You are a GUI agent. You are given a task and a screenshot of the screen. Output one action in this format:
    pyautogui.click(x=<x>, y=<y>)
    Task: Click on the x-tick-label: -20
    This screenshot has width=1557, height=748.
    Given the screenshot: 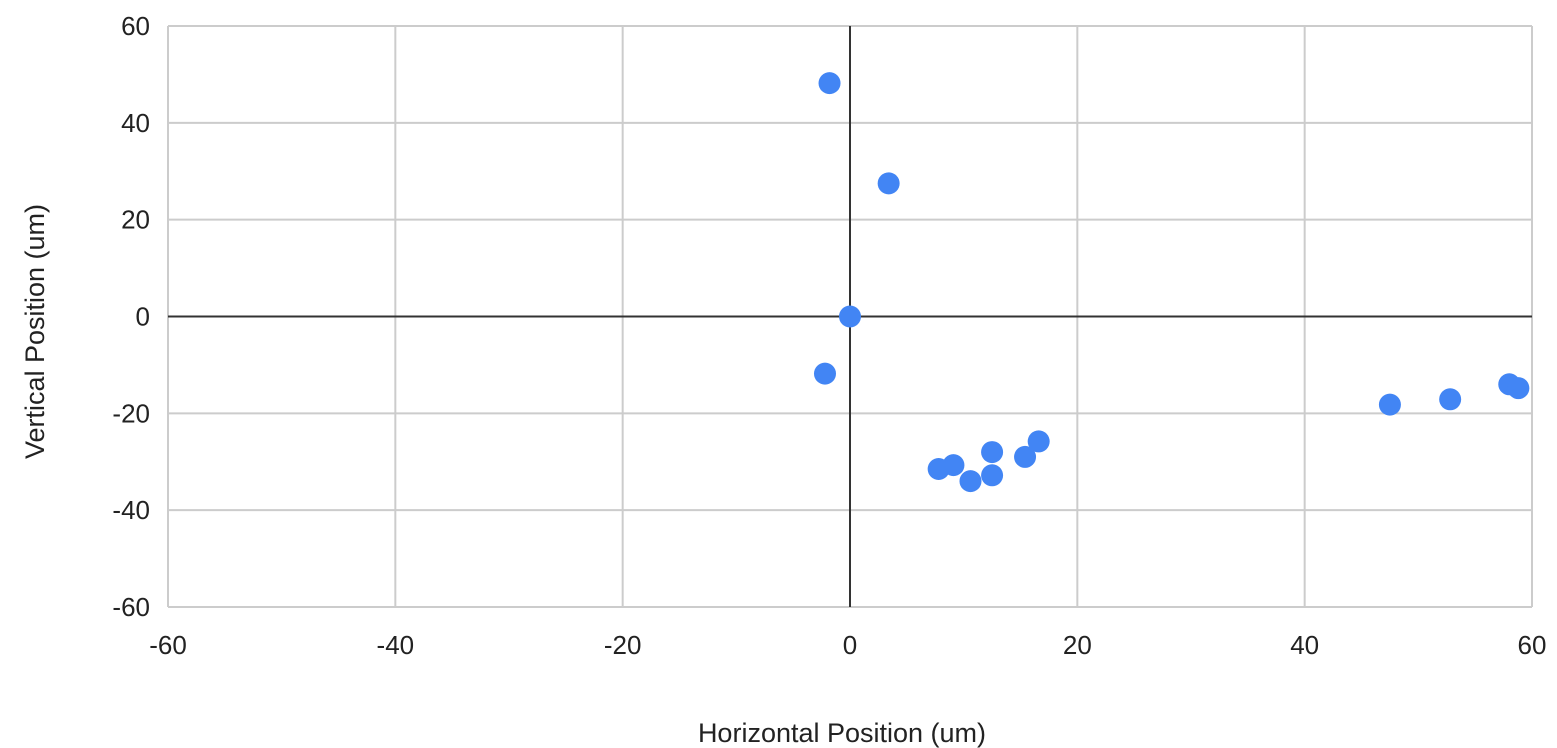 What is the action you would take?
    pyautogui.click(x=623, y=645)
    